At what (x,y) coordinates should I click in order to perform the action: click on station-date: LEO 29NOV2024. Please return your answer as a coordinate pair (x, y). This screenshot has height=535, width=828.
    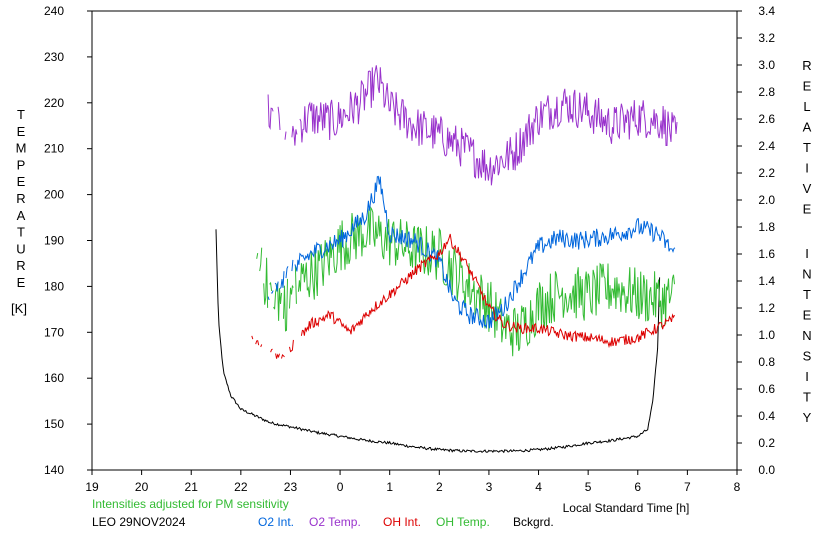
    Looking at the image, I should click on (139, 522).